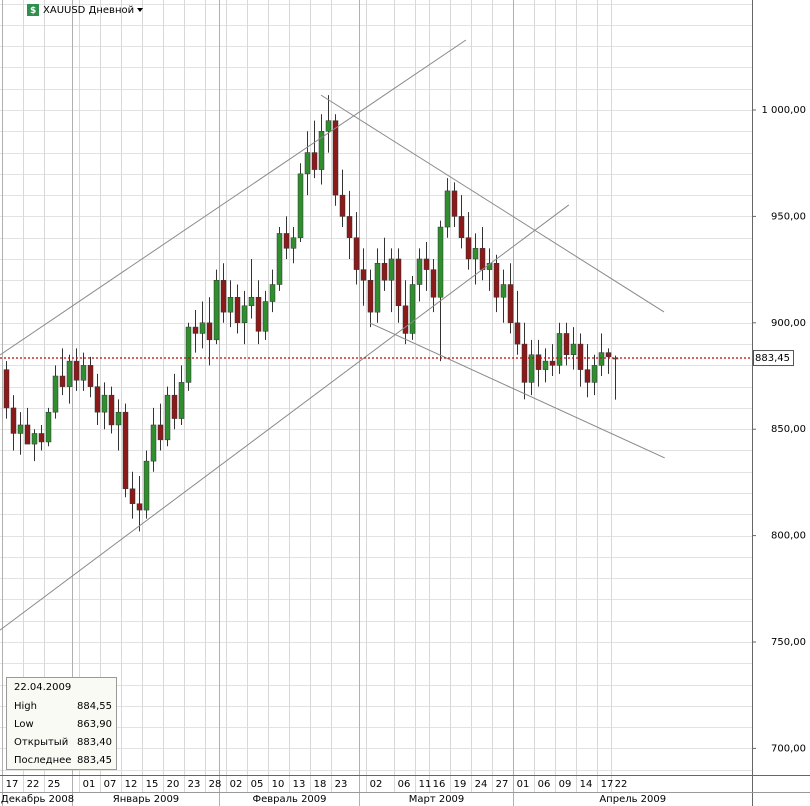 The height and width of the screenshot is (806, 810). What do you see at coordinates (94, 724) in the screenshot?
I see `info-value: 863,90` at bounding box center [94, 724].